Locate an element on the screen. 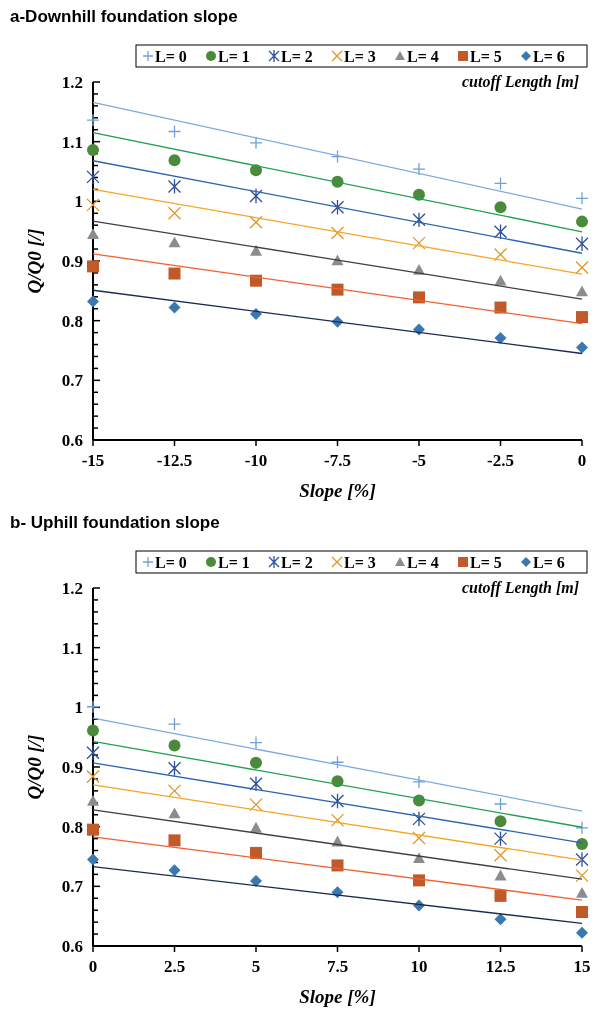 Image resolution: width=601 pixels, height=1025 pixels. x-tick-label: 0 is located at coordinates (582, 460).